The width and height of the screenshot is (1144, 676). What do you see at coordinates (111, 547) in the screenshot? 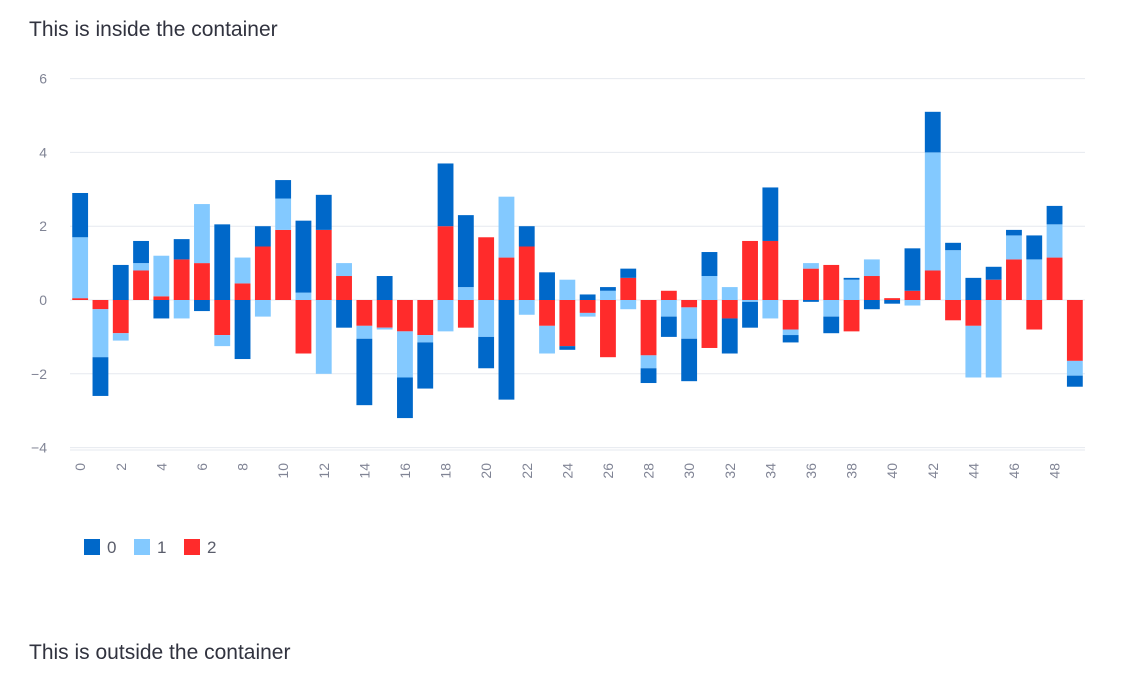
I see `legend-label-0: 0` at bounding box center [111, 547].